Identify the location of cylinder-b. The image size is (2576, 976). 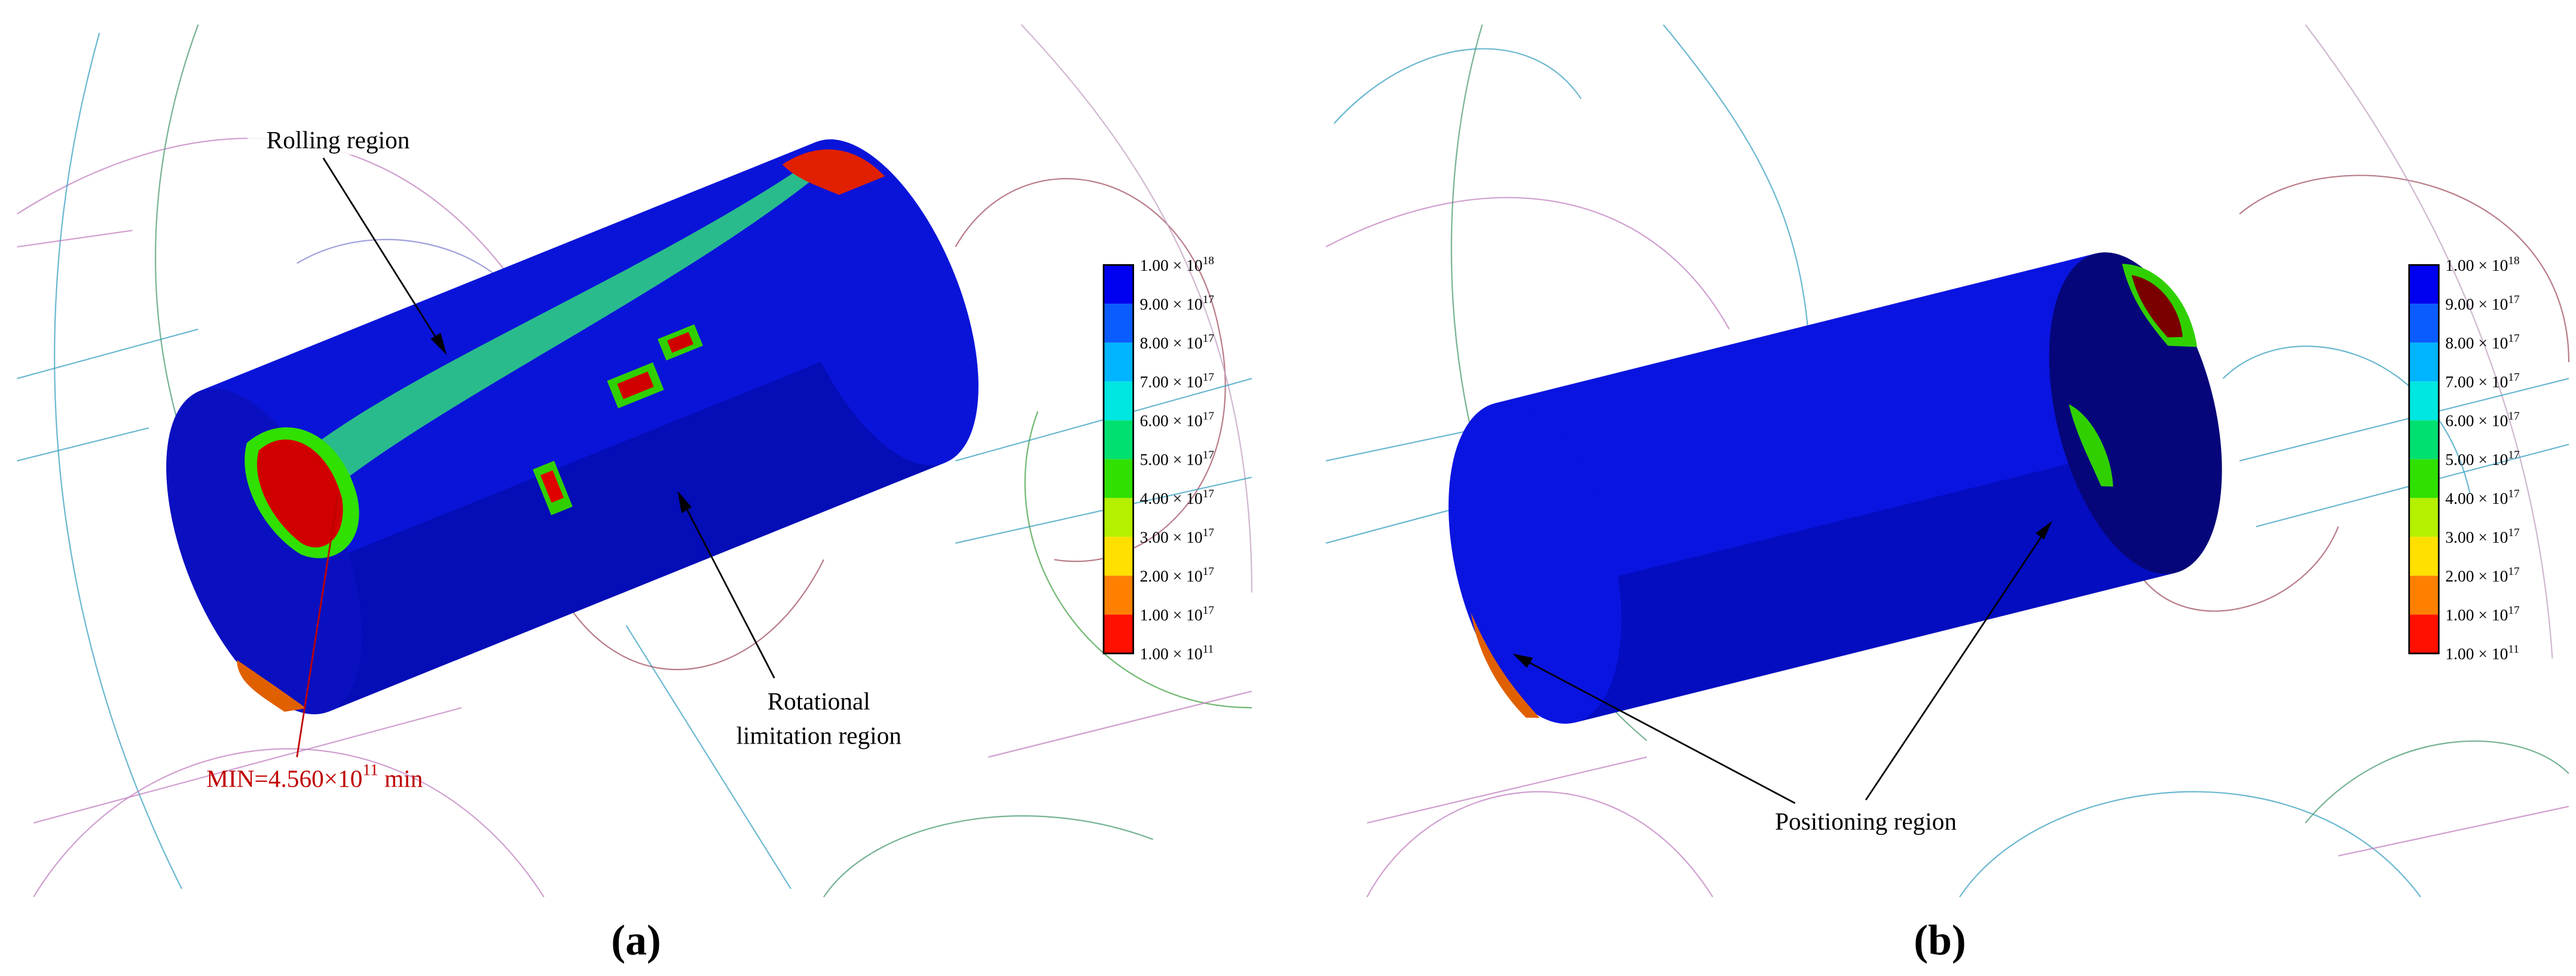
(1835, 488).